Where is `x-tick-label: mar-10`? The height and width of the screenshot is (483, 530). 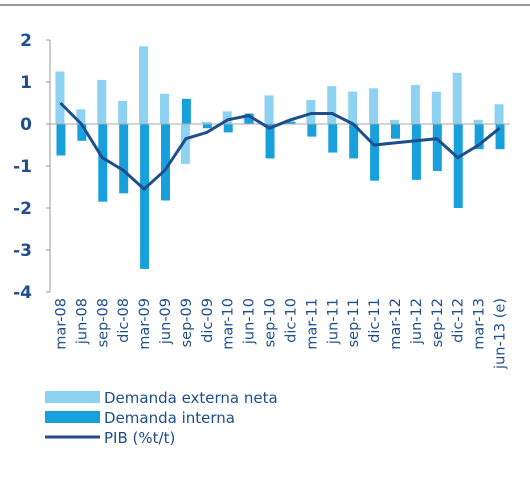 x-tick-label: mar-10 is located at coordinates (229, 324).